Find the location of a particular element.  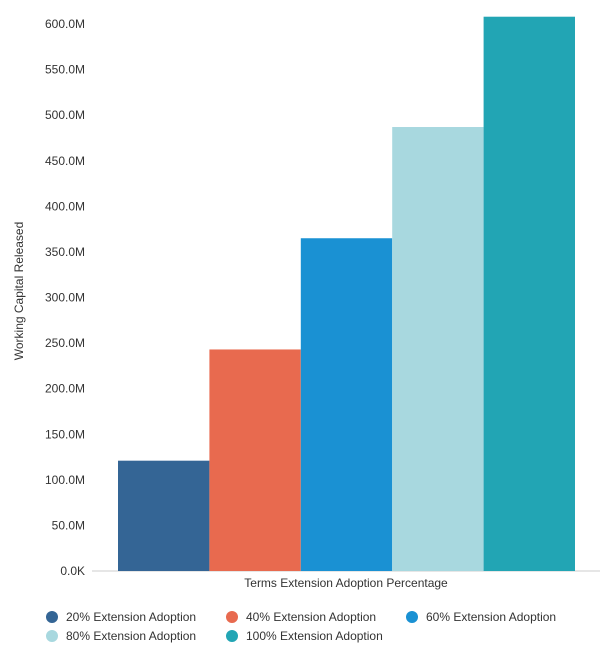

x-axis-title: Terms Extension Adoption Percentage is located at coordinates (346, 583).